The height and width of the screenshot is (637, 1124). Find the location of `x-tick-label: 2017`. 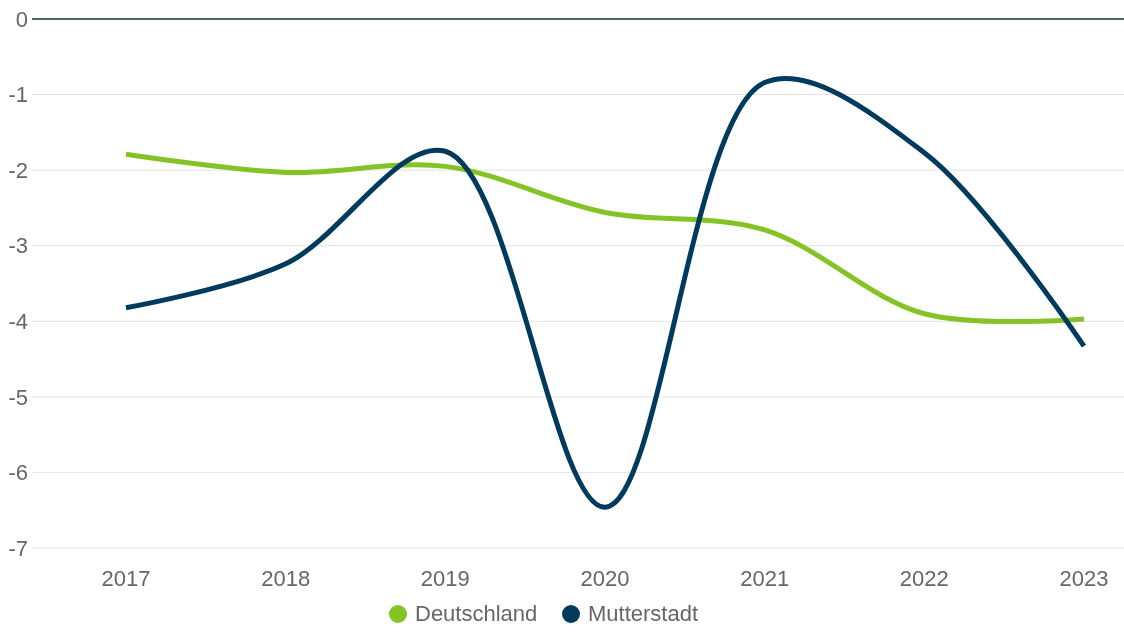

x-tick-label: 2017 is located at coordinates (126, 578).